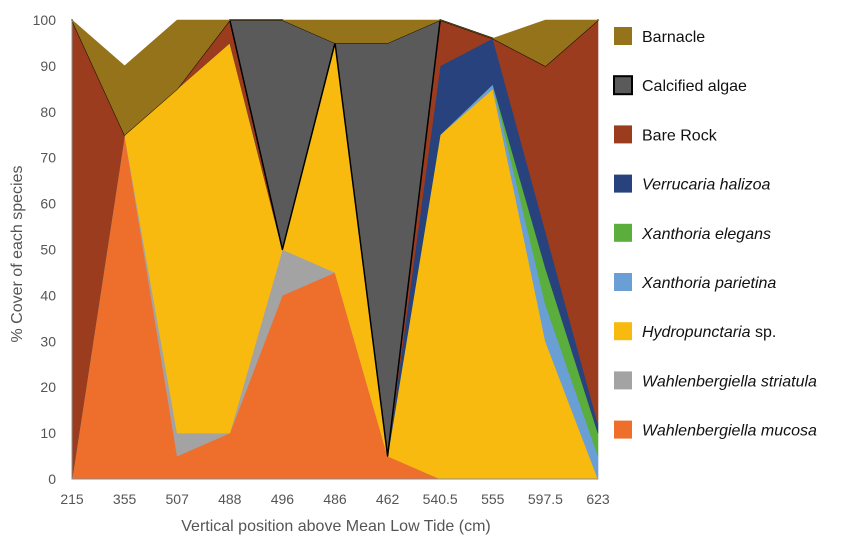 The height and width of the screenshot is (548, 850). I want to click on legend-swatch-wahlenbergiella-mucosa, so click(623, 429).